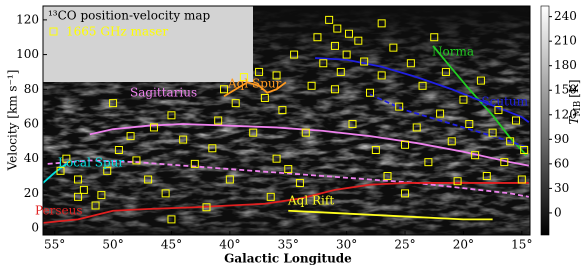 The width and height of the screenshot is (582, 270). I want to click on y-tick-label: 80, so click(31, 89).